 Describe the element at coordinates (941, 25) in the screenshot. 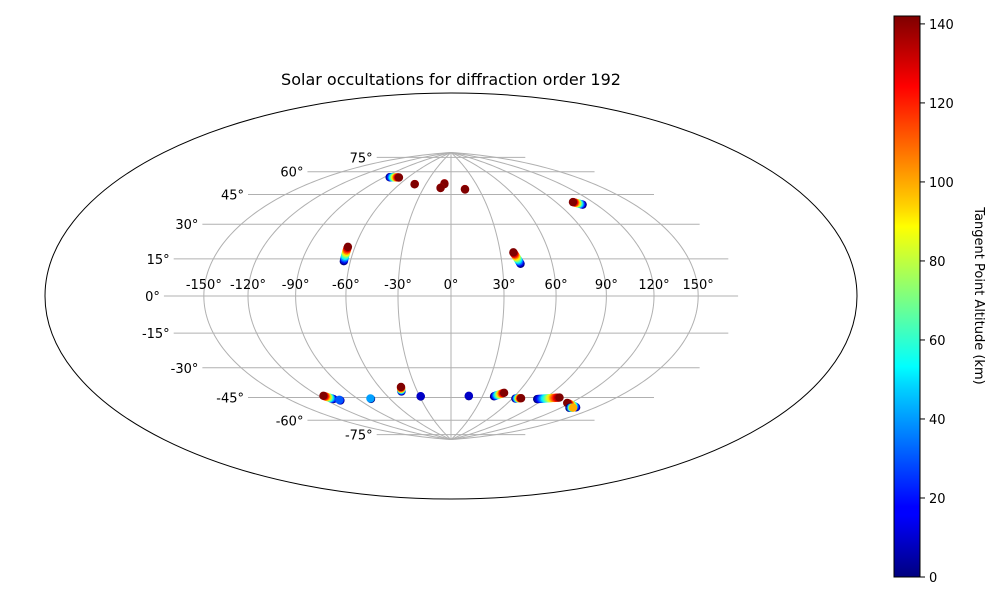

I see `colorbar-tick-label: 140` at that location.